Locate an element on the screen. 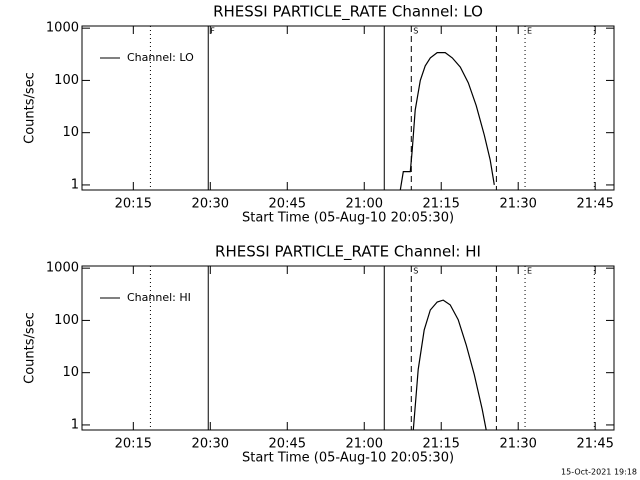 The height and width of the screenshot is (480, 640). footer: 15-Oct-2021 19:18 is located at coordinates (599, 472).